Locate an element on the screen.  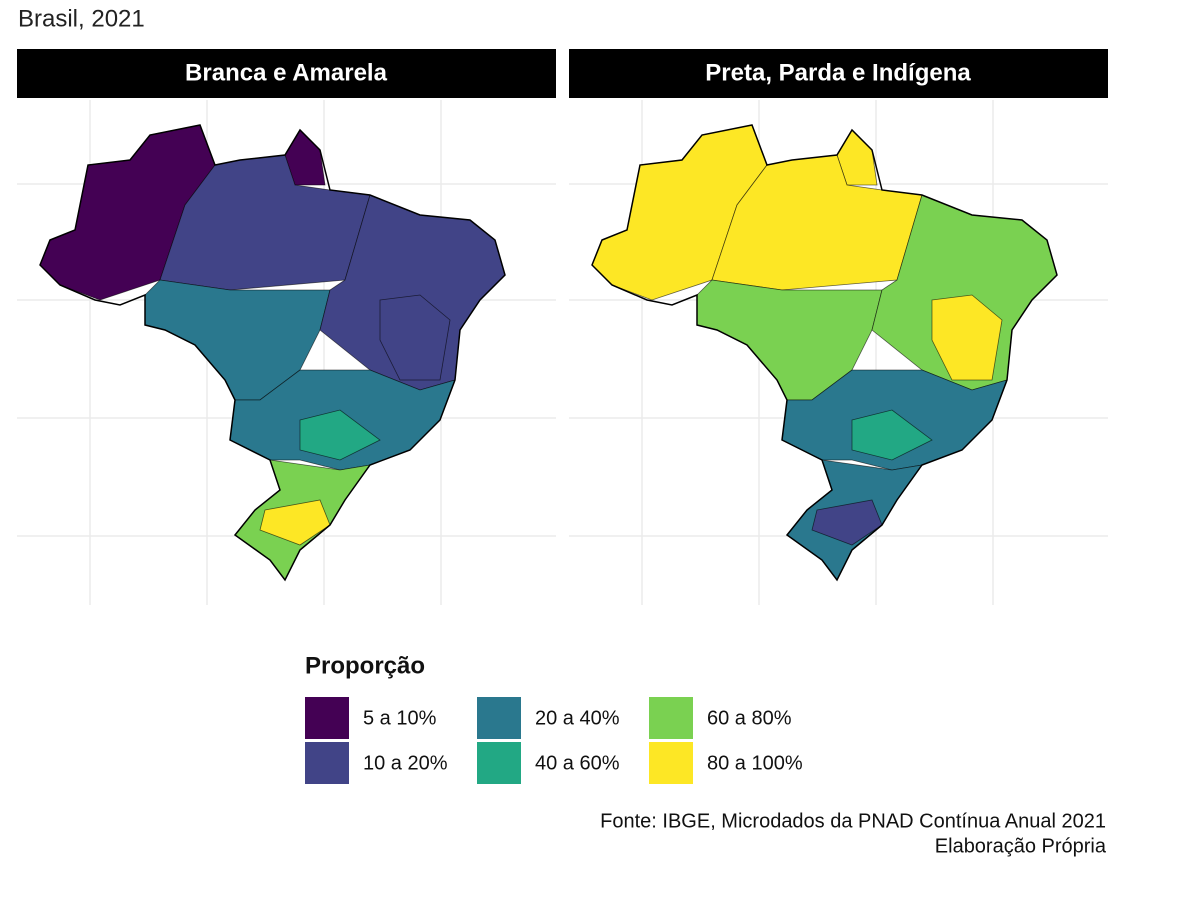
panel-title: Branca e Amarela is located at coordinates (286, 72).